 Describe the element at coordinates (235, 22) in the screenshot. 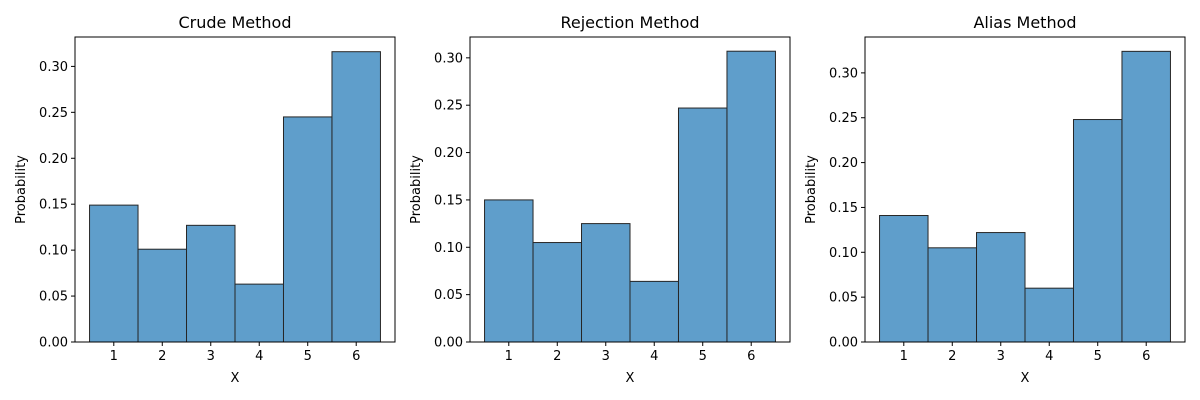

I see `chart-title: Crude Method` at that location.